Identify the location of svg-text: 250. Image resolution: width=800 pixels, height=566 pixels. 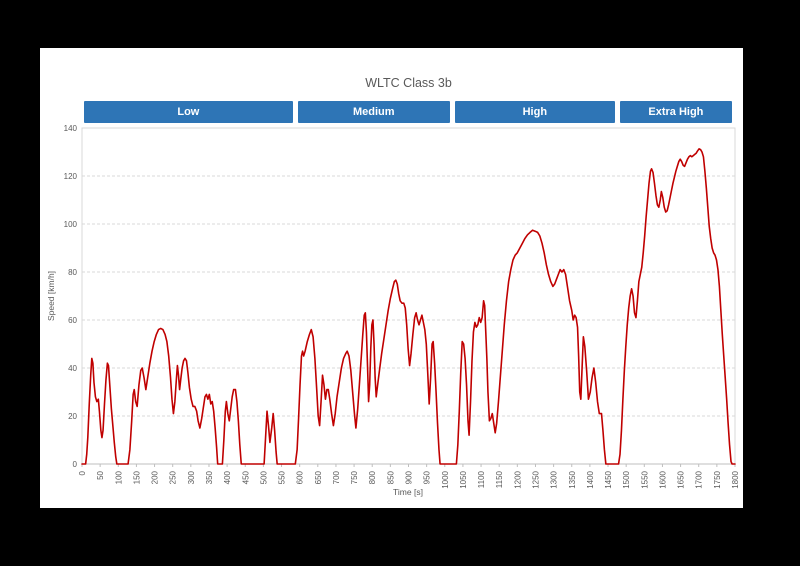
(173, 477).